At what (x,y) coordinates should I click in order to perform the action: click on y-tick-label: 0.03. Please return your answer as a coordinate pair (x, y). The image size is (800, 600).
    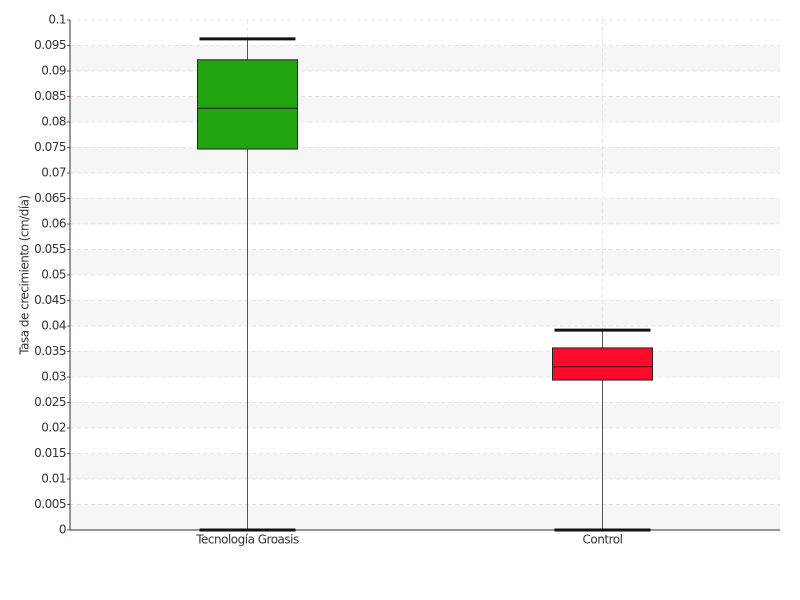
    Looking at the image, I should click on (53, 377).